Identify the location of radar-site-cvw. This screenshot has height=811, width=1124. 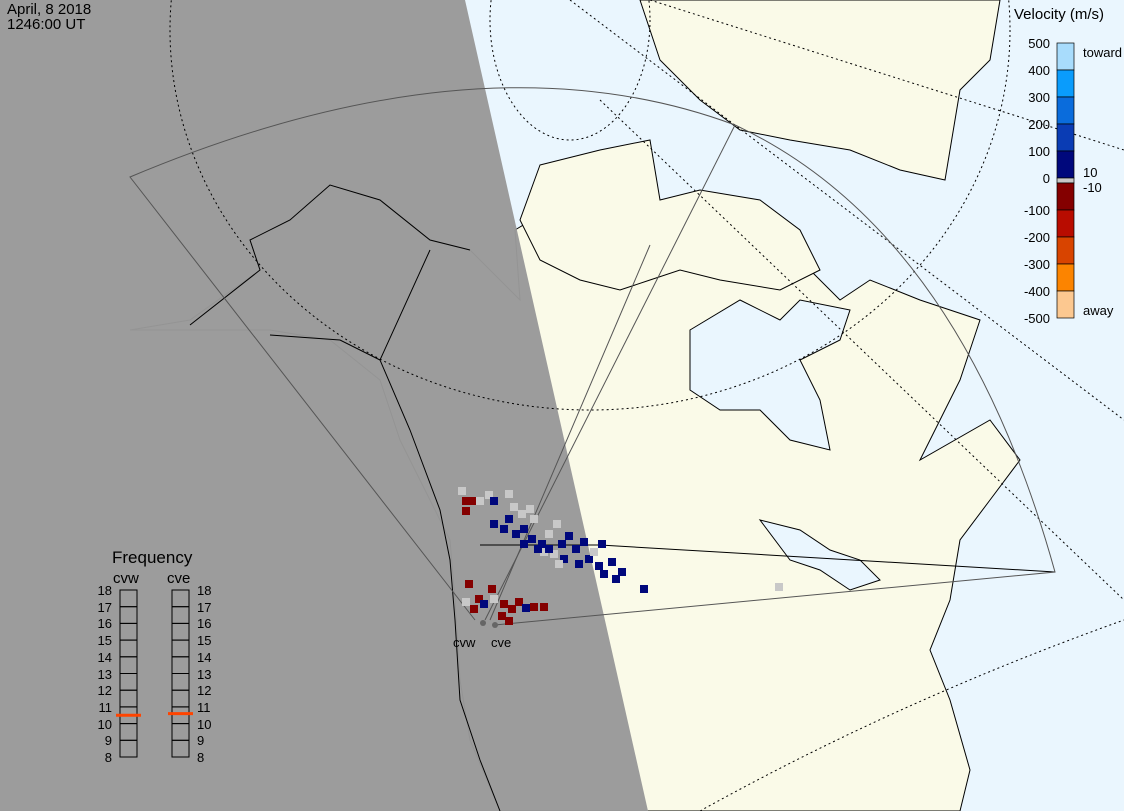
(483, 623).